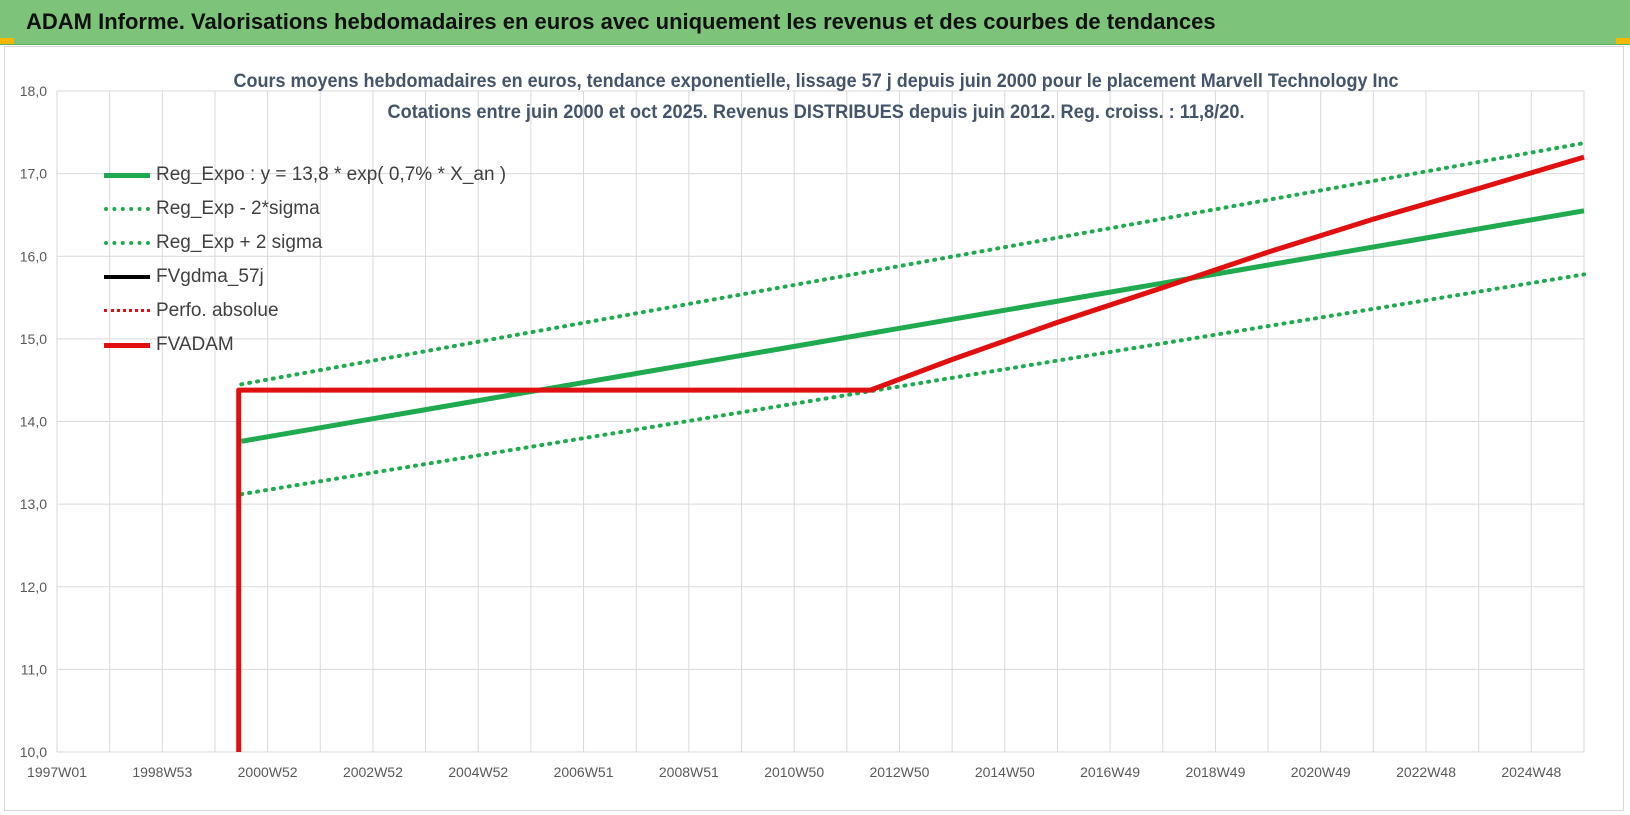  Describe the element at coordinates (584, 772) in the screenshot. I see `x-tick-label: 2006W51` at that location.